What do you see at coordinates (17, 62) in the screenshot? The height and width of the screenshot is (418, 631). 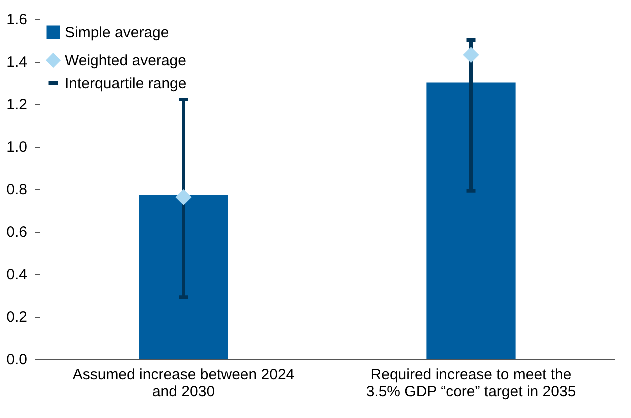 I see `y-tick-label: 1.4` at bounding box center [17, 62].